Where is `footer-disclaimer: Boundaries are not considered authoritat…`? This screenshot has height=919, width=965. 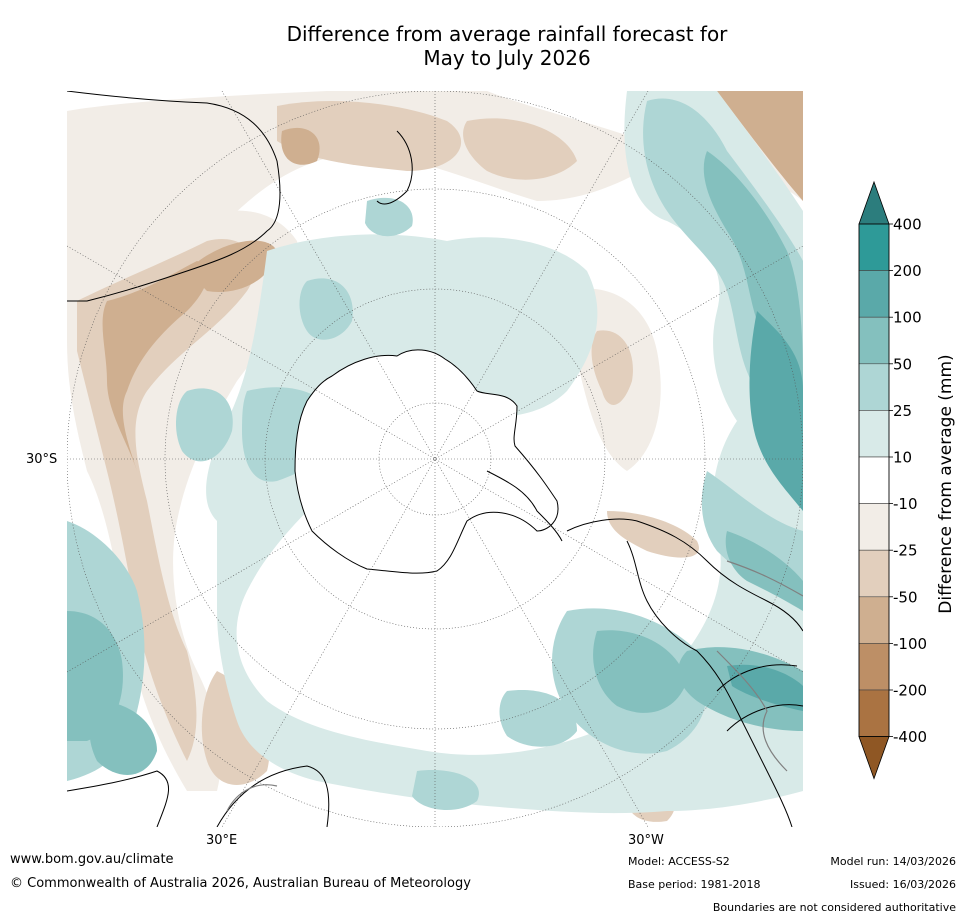 footer-disclaimer: Boundaries are not considered authoritat… is located at coordinates (834, 907).